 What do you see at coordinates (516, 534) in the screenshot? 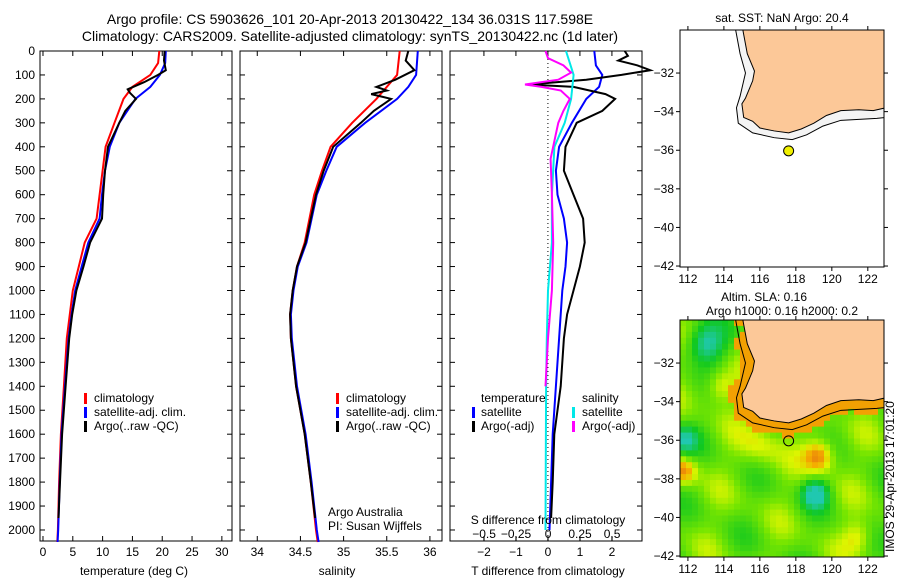
I see `s-tick-label: −0.25` at bounding box center [516, 534].